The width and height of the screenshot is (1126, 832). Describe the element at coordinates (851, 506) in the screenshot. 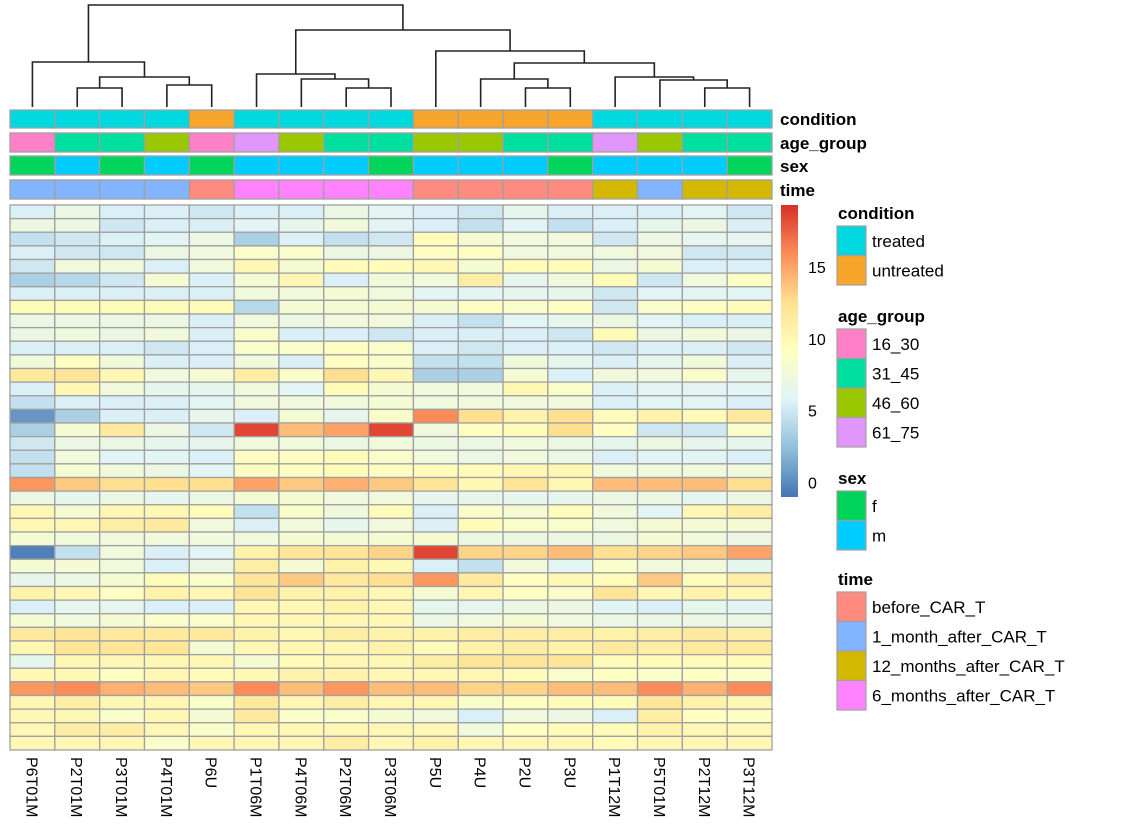

I see `legend-swatch` at that location.